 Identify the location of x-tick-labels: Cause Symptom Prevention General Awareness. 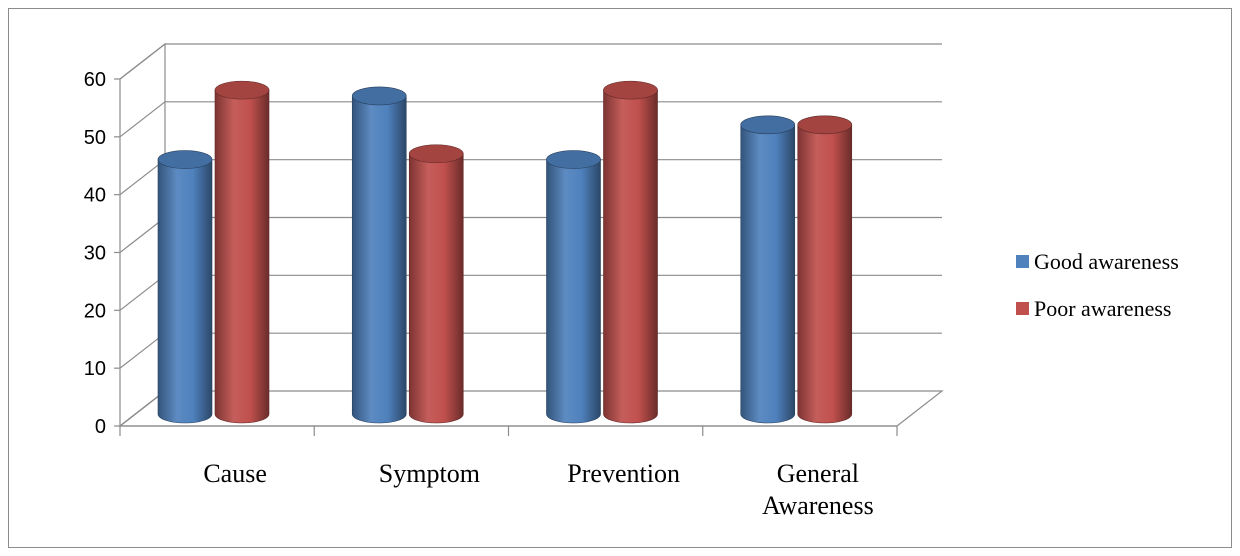
(538, 489).